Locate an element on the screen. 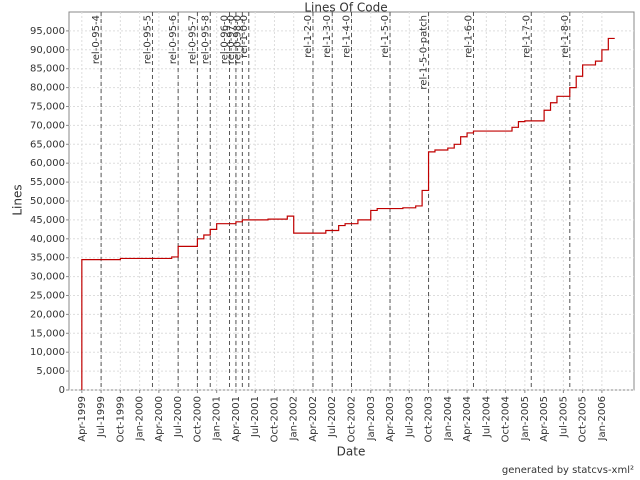 The height and width of the screenshot is (480, 640). x-tick-label: Jan-2002 is located at coordinates (294, 418).